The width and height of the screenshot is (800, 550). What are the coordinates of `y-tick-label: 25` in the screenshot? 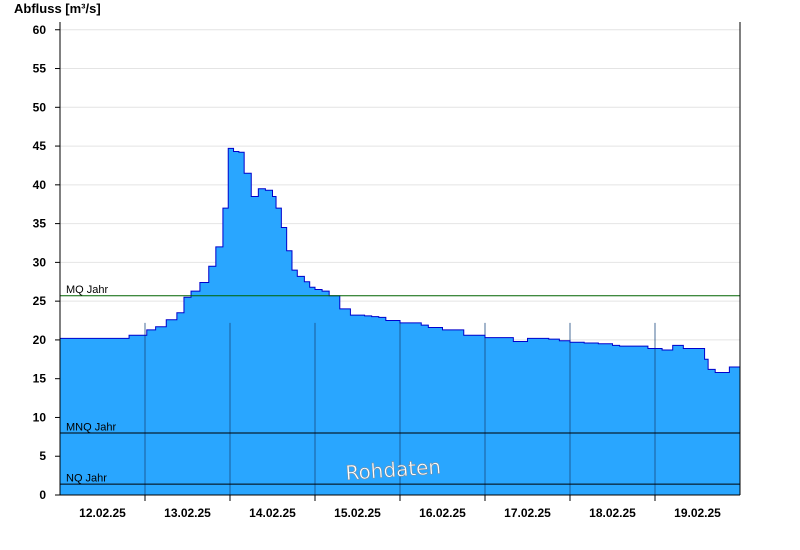 It's located at (40, 301).